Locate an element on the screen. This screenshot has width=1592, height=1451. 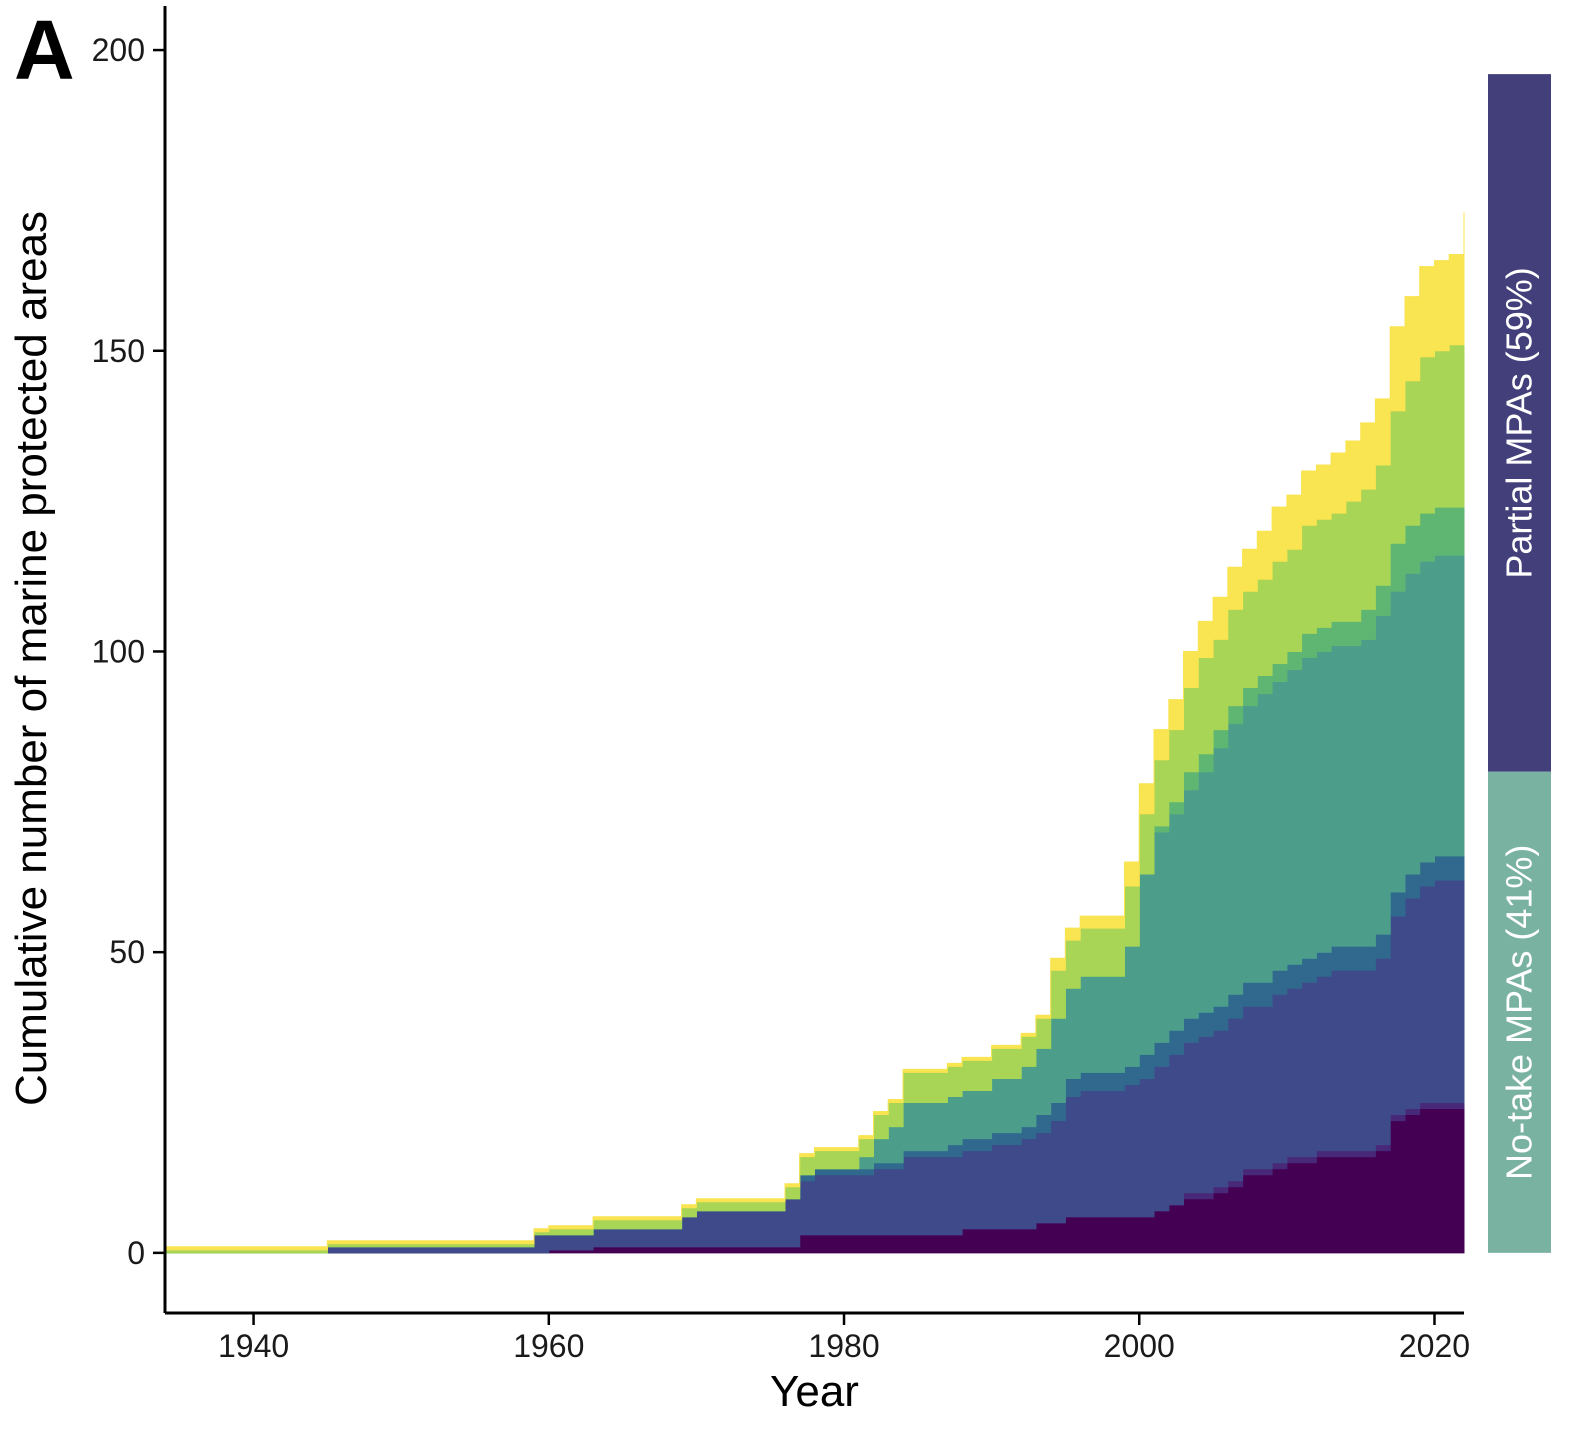
panel-label: A is located at coordinates (44, 50).